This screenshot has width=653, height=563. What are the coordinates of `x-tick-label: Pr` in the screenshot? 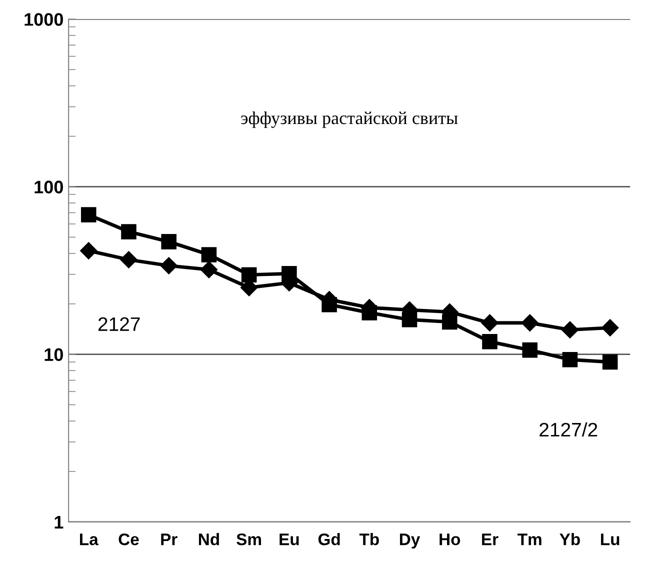 It's located at (169, 540).